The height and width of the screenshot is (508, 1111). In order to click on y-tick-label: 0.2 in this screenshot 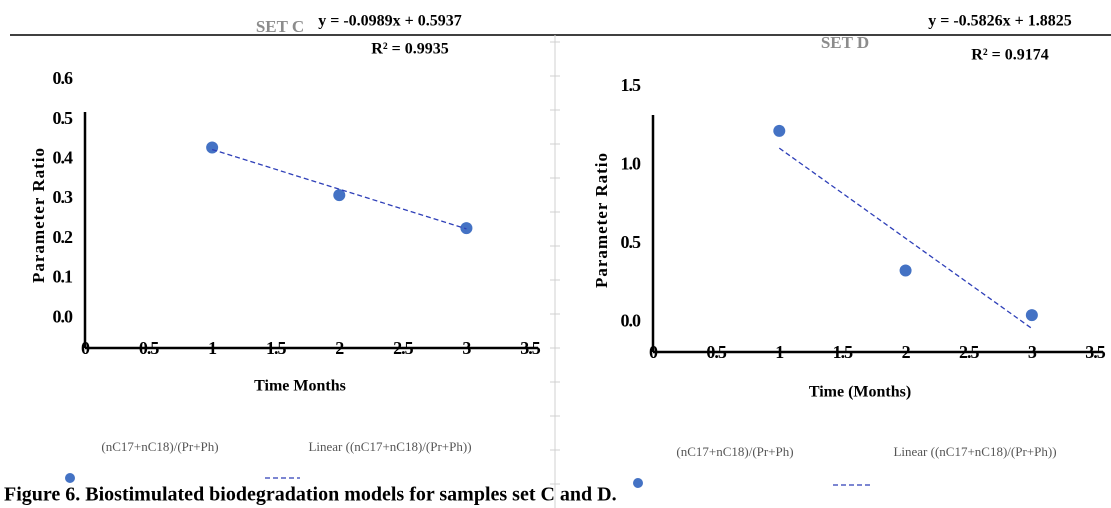, I will do `click(63, 237)`.